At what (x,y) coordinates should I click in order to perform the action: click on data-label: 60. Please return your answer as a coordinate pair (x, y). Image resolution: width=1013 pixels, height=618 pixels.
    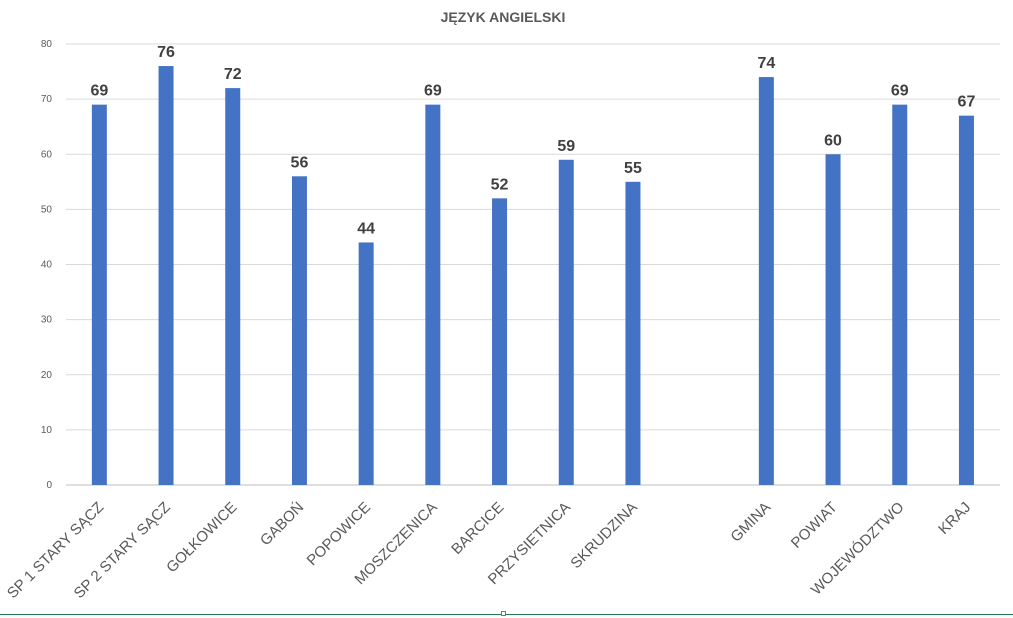
    Looking at the image, I should click on (833, 140).